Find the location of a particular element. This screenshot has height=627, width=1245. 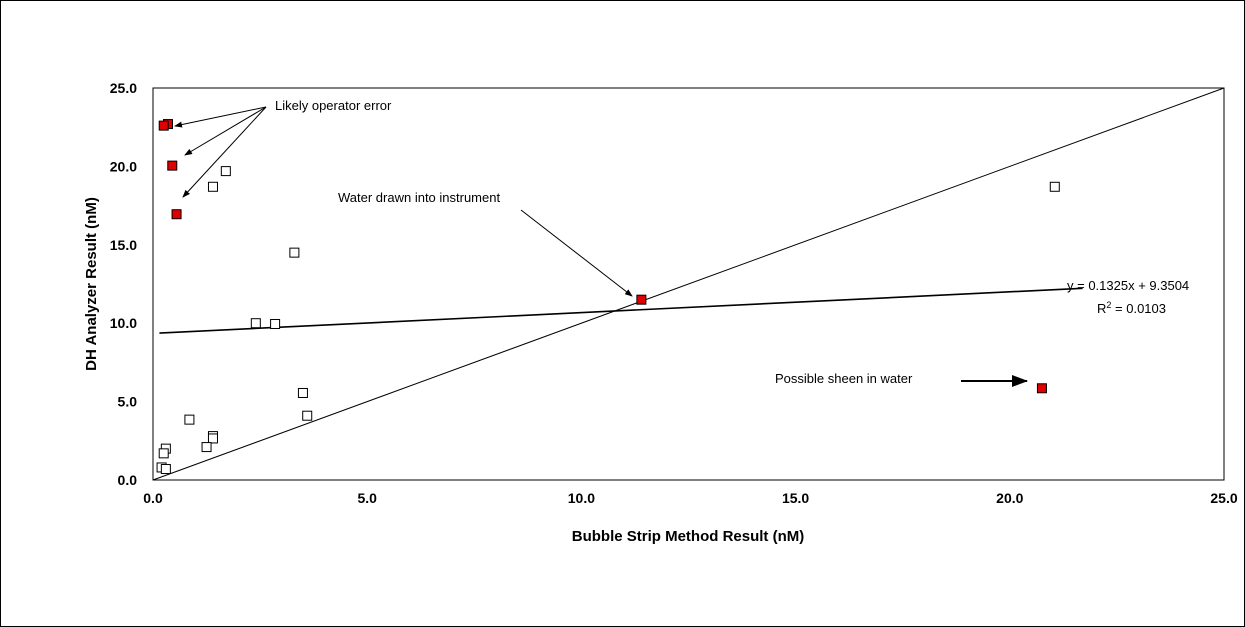

y-axis-title: DH Analyzer Result (nM) is located at coordinates (91, 284).